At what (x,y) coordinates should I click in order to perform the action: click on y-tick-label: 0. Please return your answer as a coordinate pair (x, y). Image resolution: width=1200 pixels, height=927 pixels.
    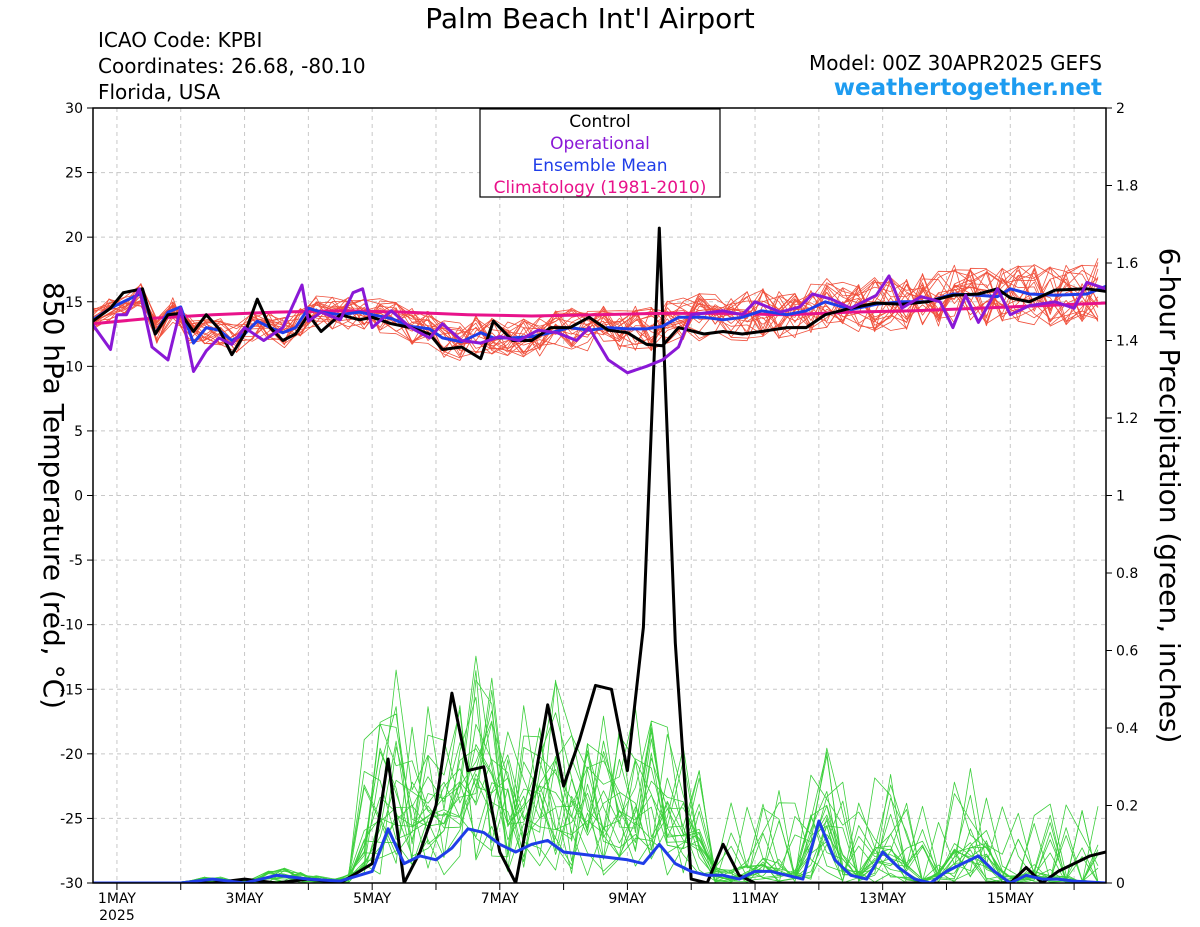
    Looking at the image, I should click on (78, 497).